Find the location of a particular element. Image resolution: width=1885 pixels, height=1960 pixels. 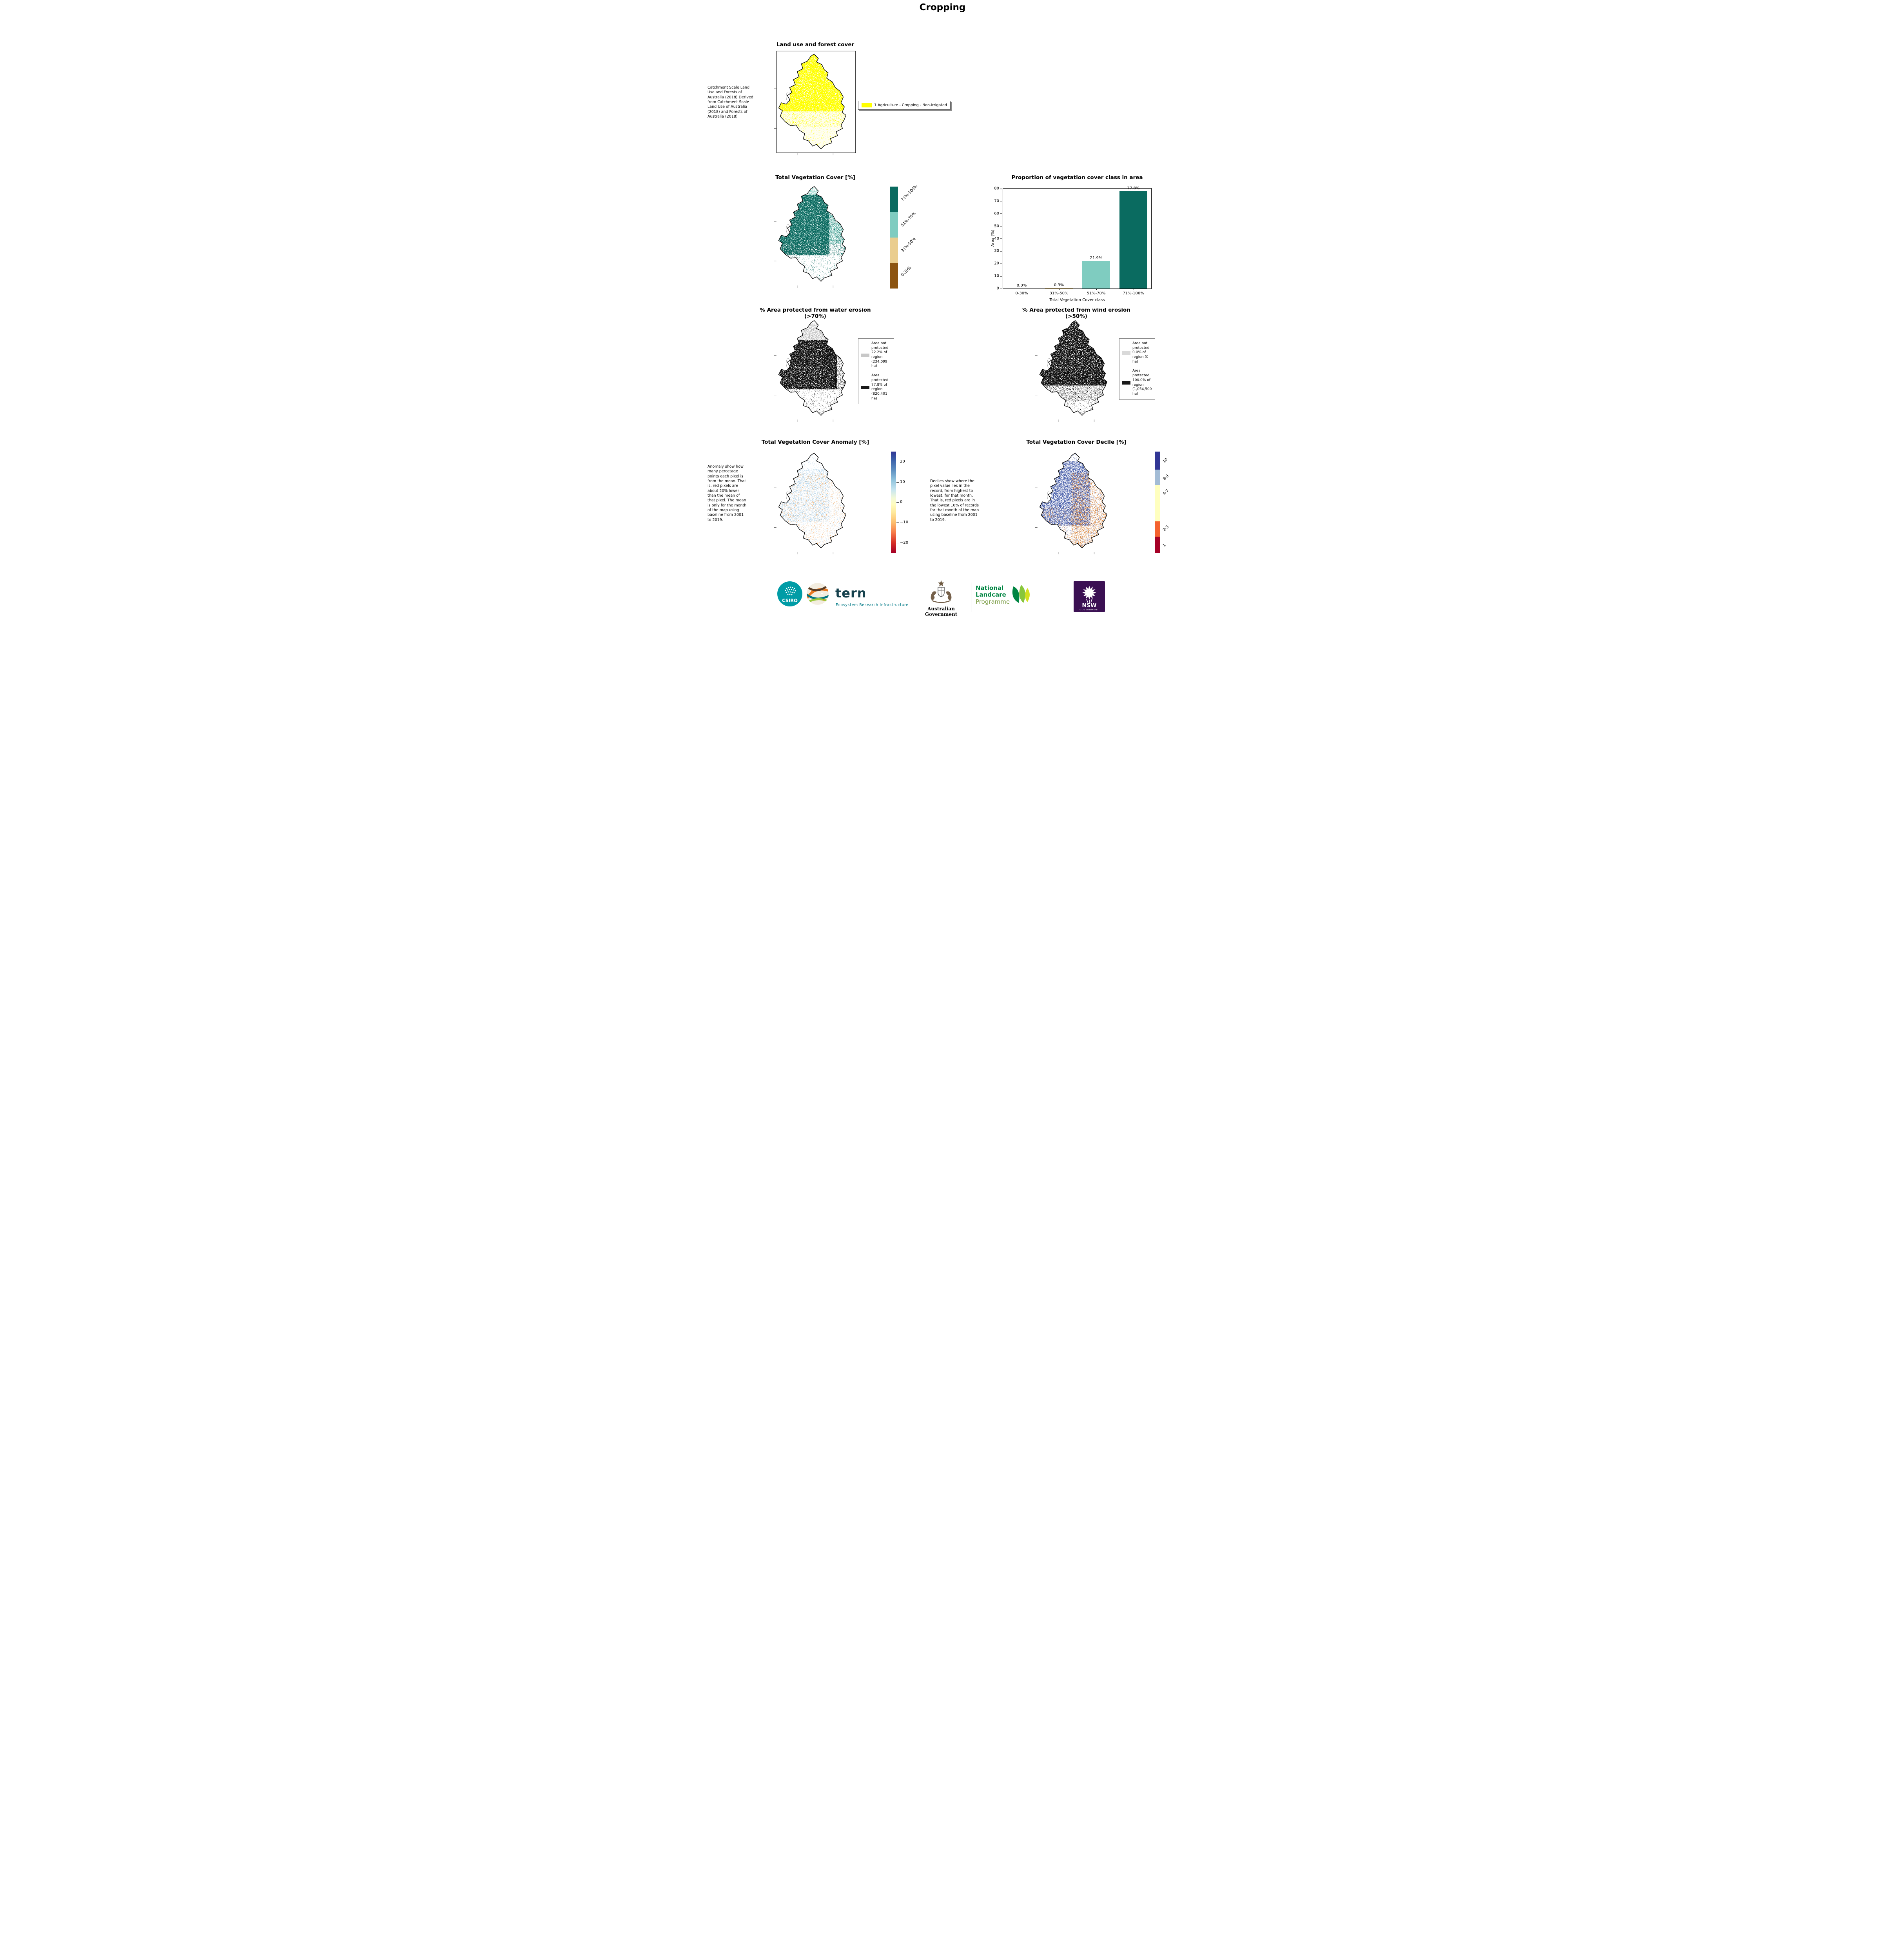

landuse-legend-label: 1 Agriculture - Cropping - Non-irrigated is located at coordinates (910, 105).